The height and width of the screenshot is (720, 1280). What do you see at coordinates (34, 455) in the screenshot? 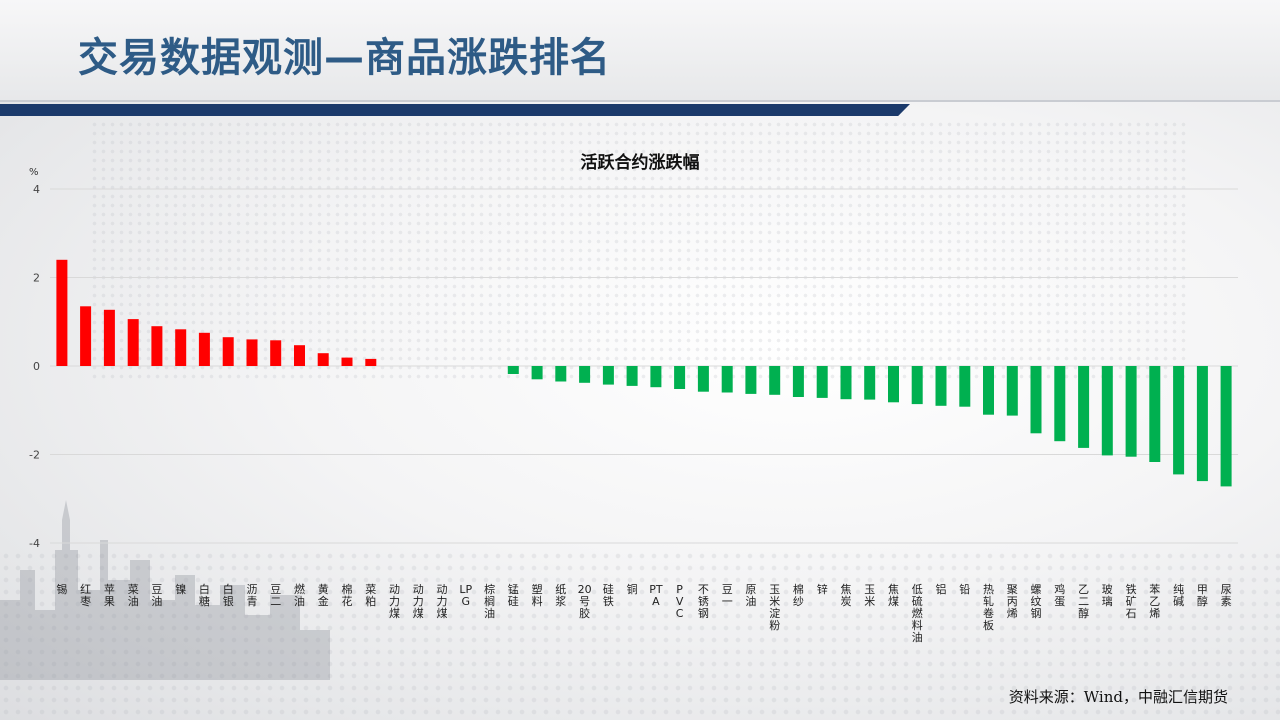
I see `y-tick-label: -2` at bounding box center [34, 455].